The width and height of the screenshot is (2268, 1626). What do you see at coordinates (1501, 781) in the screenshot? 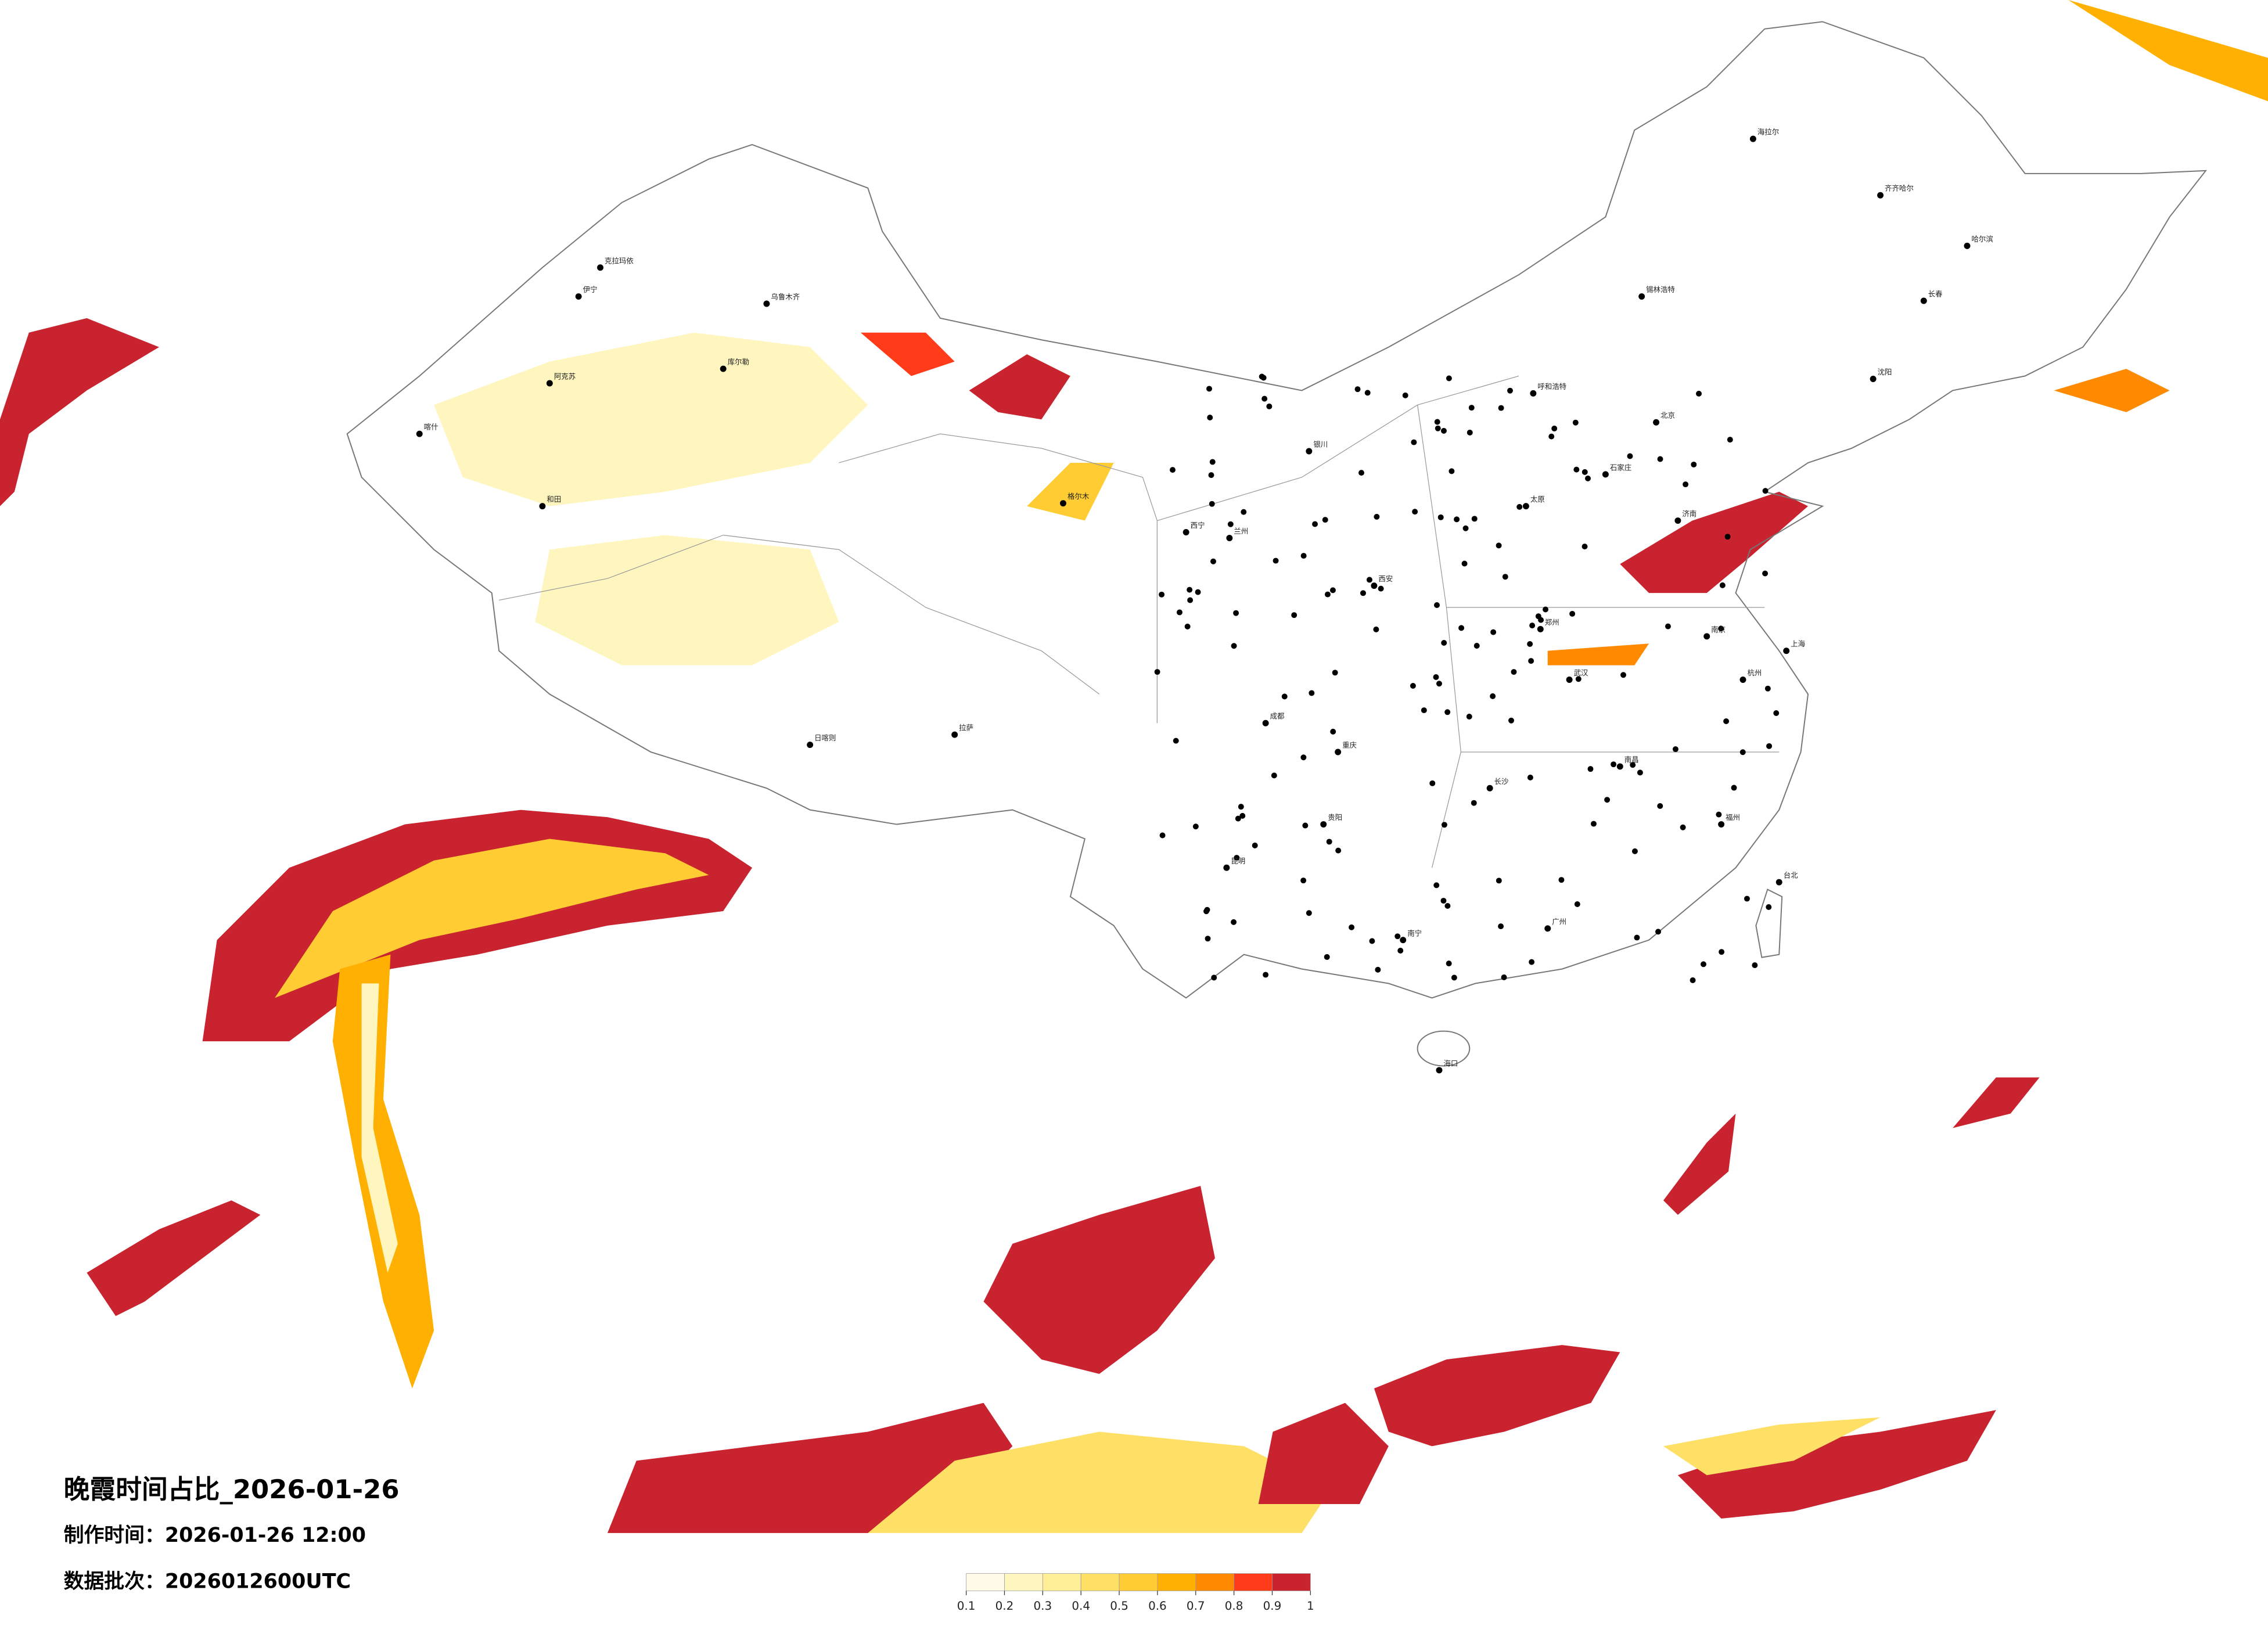
I see `city-label: 长沙` at bounding box center [1501, 781].